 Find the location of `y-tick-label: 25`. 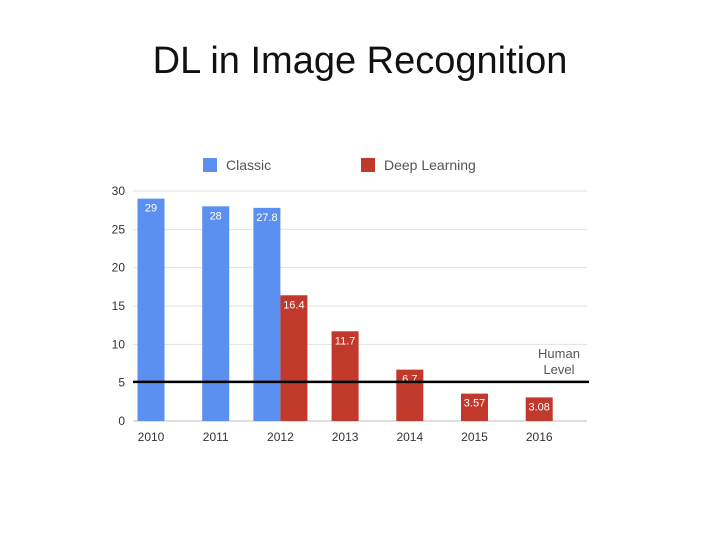

y-tick-label: 25 is located at coordinates (119, 229).